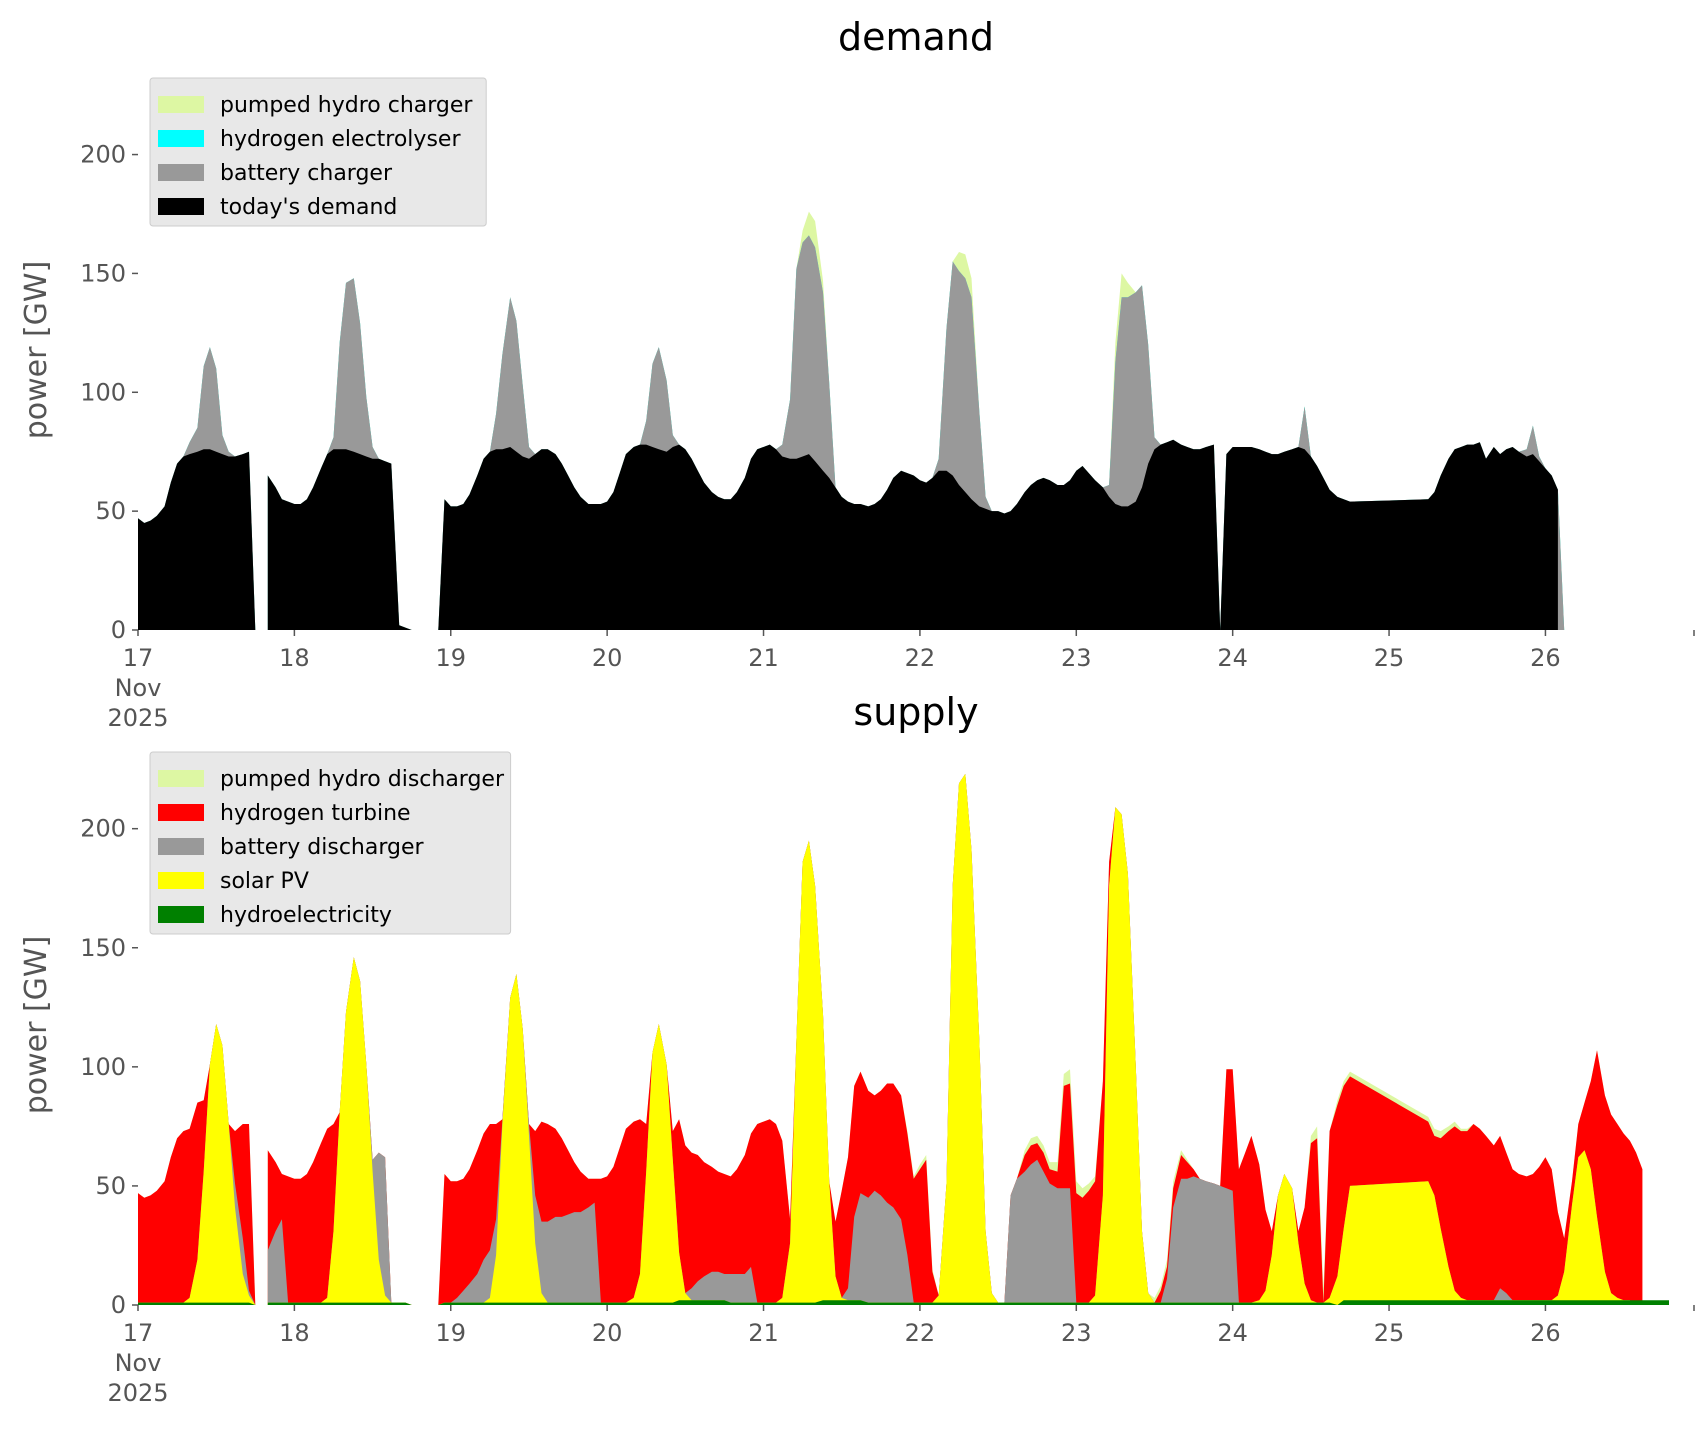 Image resolution: width=1706 pixels, height=1431 pixels. I want to click on legend-swatch-hydrogen-turbine, so click(181, 812).